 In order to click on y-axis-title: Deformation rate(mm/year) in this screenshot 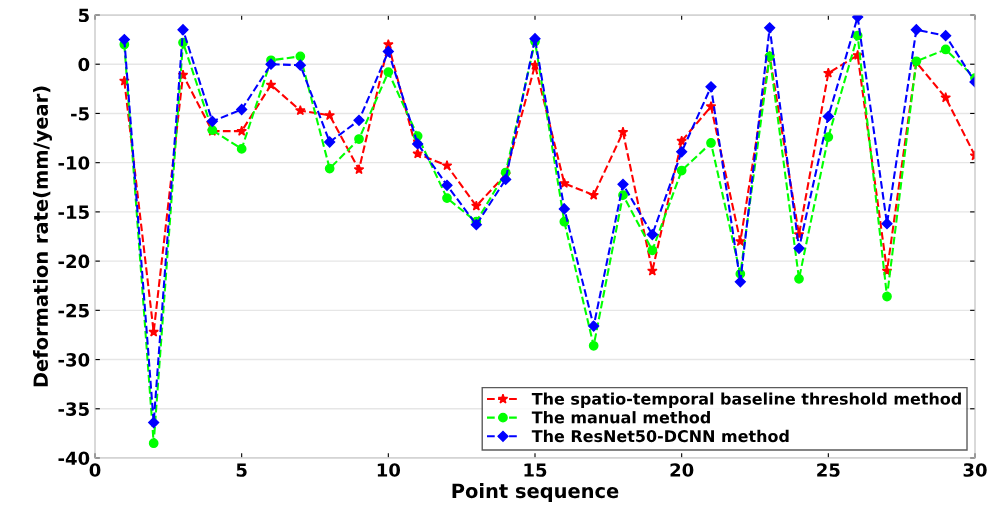, I will do `click(42, 236)`.